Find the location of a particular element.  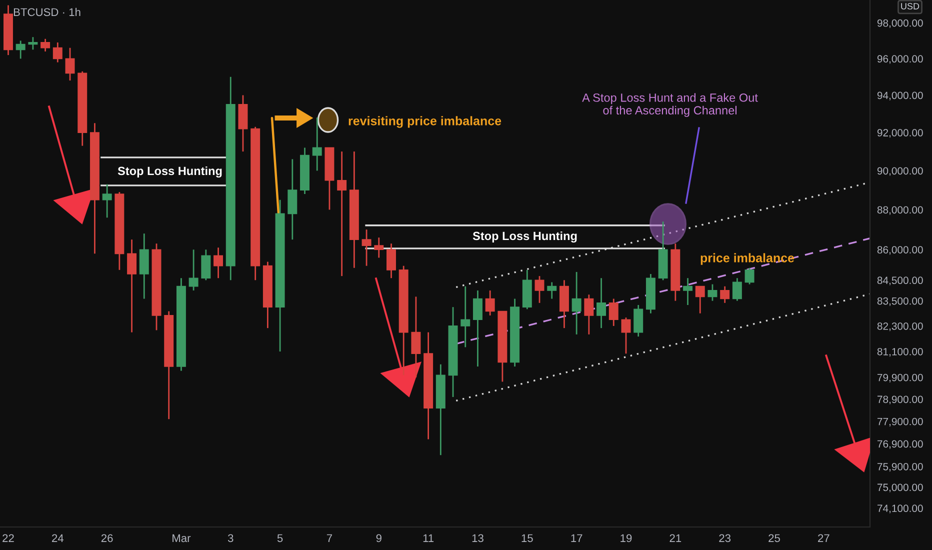

y-tick-label: 92,000.00 is located at coordinates (900, 133).